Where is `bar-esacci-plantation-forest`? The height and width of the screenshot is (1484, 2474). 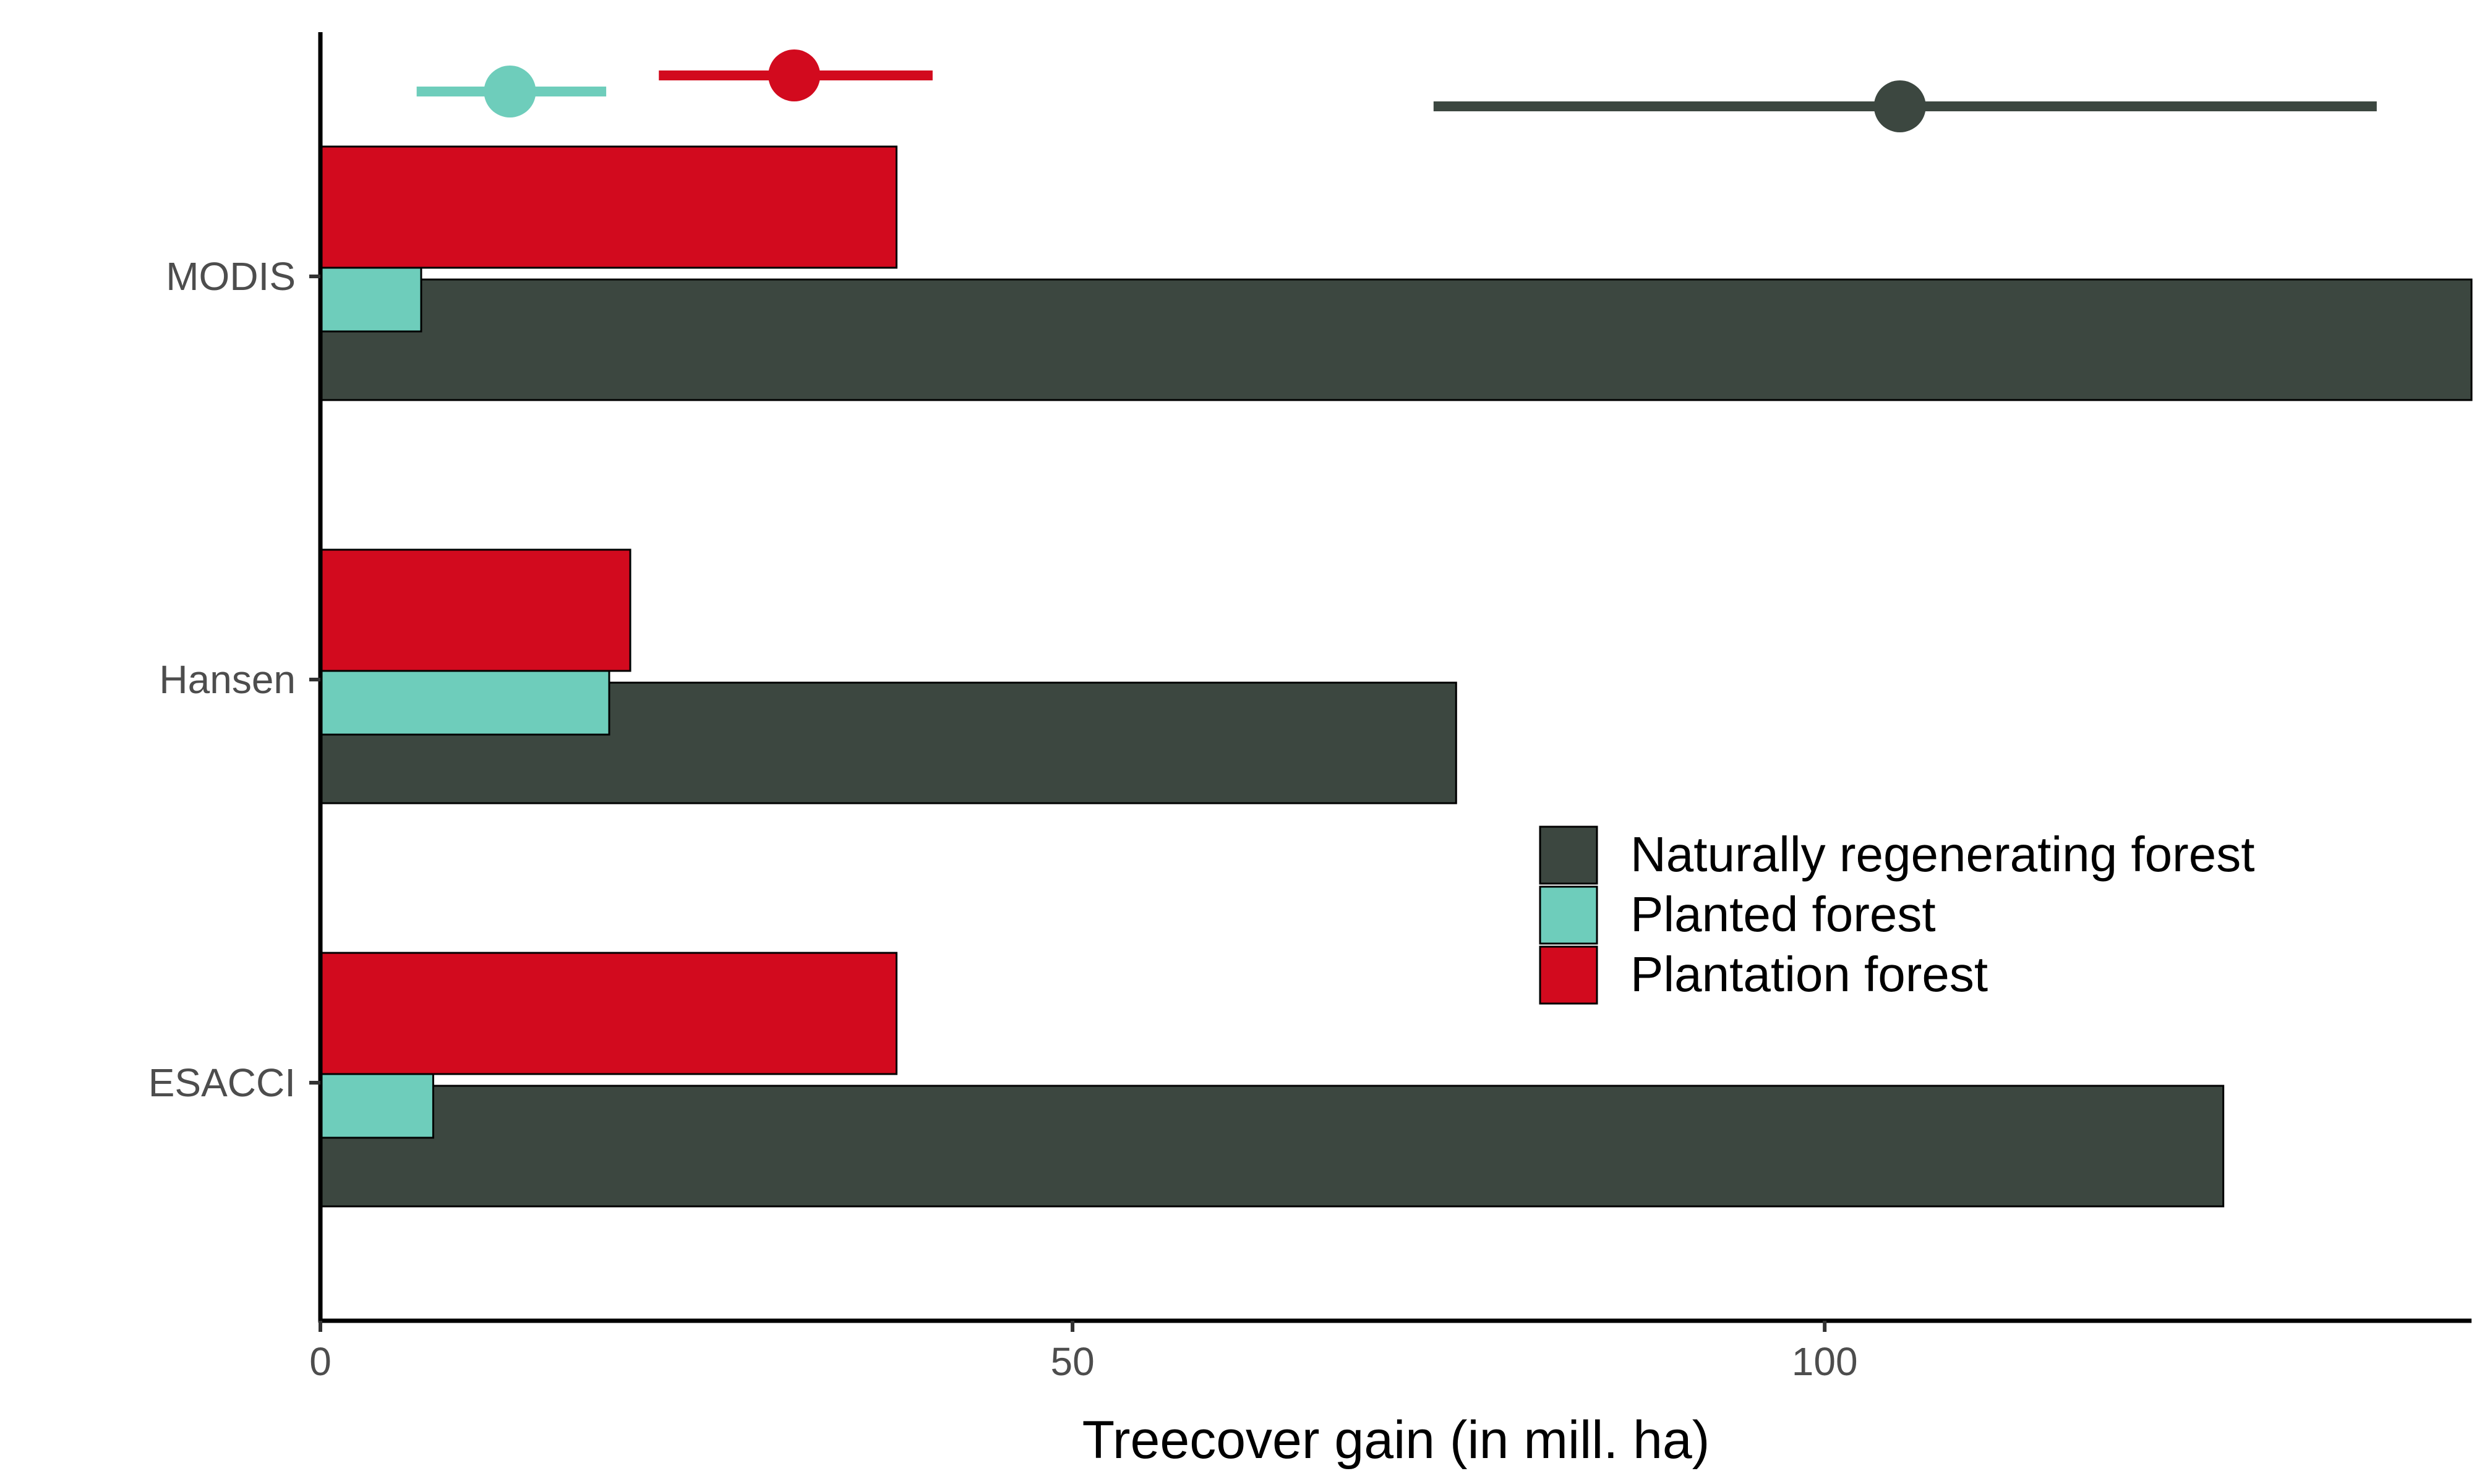
bar-esacci-plantation-forest is located at coordinates (608, 1013).